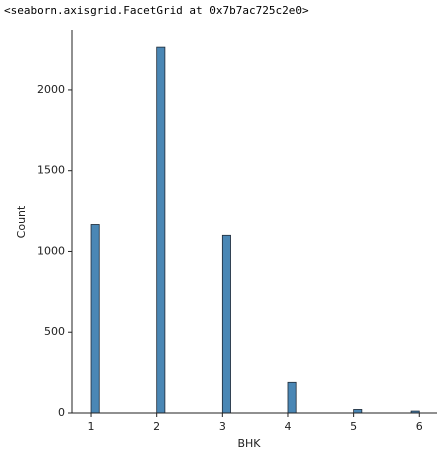  Describe the element at coordinates (249, 443) in the screenshot. I see `x-axis-label: BHK` at that location.